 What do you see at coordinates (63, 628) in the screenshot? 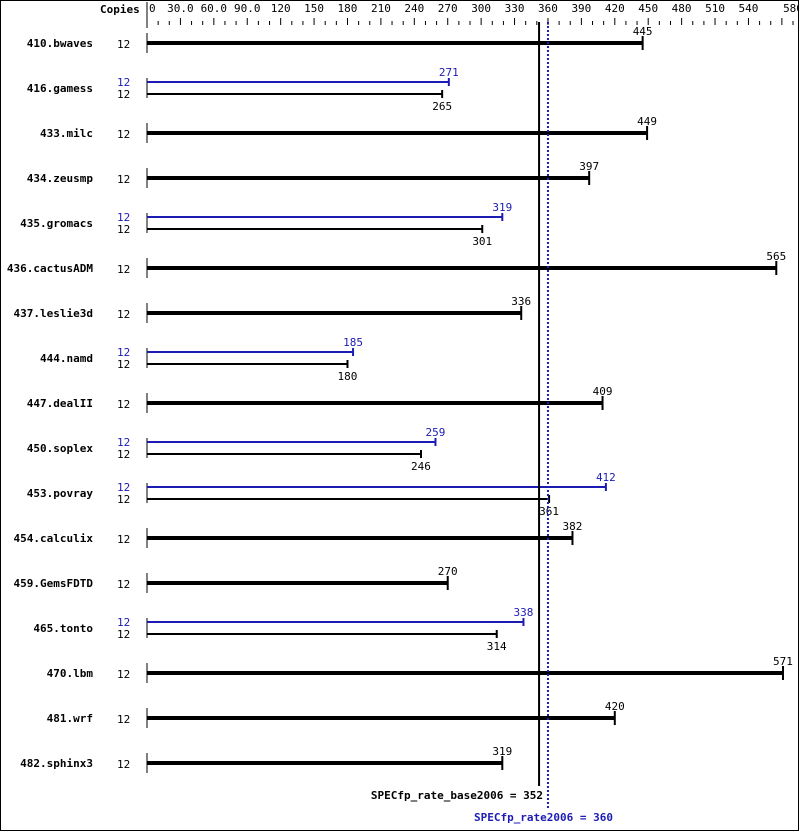
I see `benchmark-label: 465.tonto` at bounding box center [63, 628].